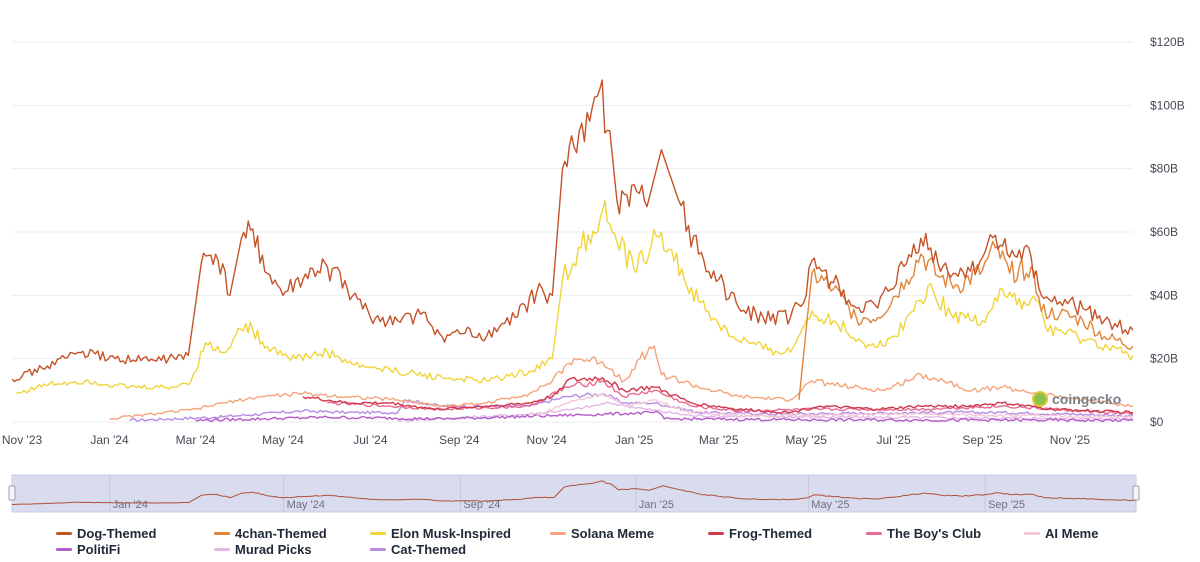 The height and width of the screenshot is (562, 1200). Describe the element at coordinates (1040, 399) in the screenshot. I see `coingecko-logo-icon` at that location.